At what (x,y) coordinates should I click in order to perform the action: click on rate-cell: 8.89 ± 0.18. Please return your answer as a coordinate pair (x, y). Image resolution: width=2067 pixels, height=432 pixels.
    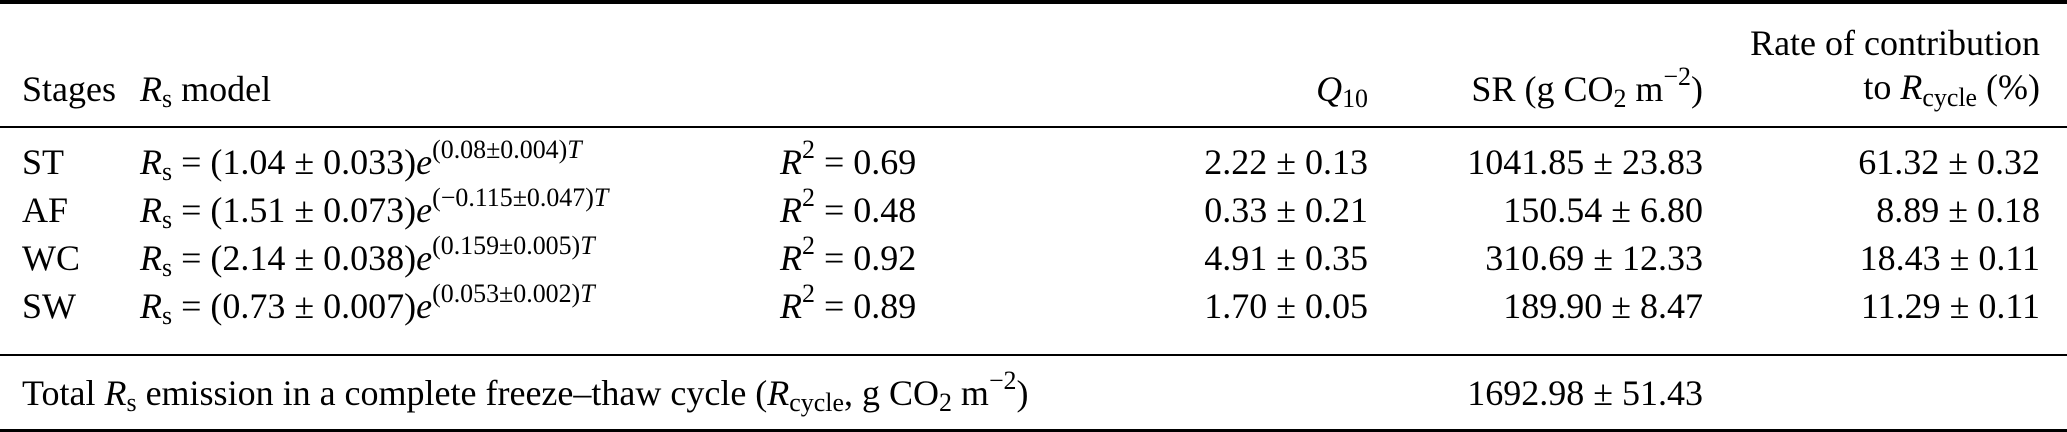
    Looking at the image, I should click on (1958, 210).